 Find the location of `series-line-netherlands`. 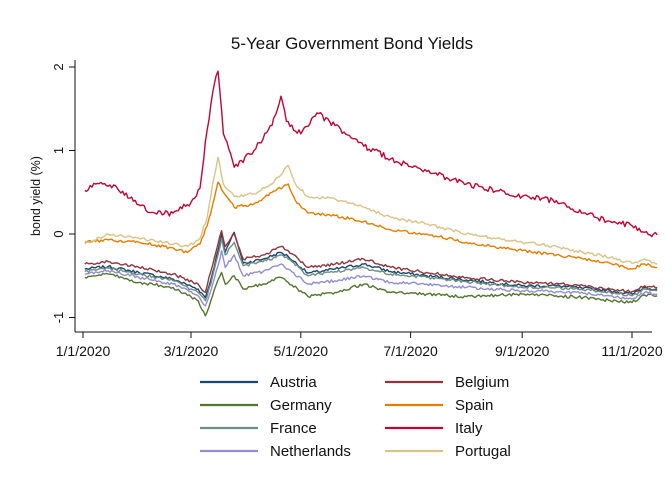

series-line-netherlands is located at coordinates (371, 278).